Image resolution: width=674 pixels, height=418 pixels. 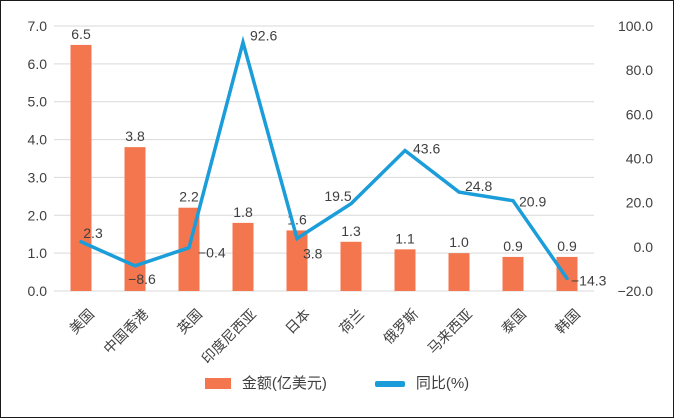 What do you see at coordinates (636, 291) in the screenshot?
I see `right-axis-tick: −20.0` at bounding box center [636, 291].